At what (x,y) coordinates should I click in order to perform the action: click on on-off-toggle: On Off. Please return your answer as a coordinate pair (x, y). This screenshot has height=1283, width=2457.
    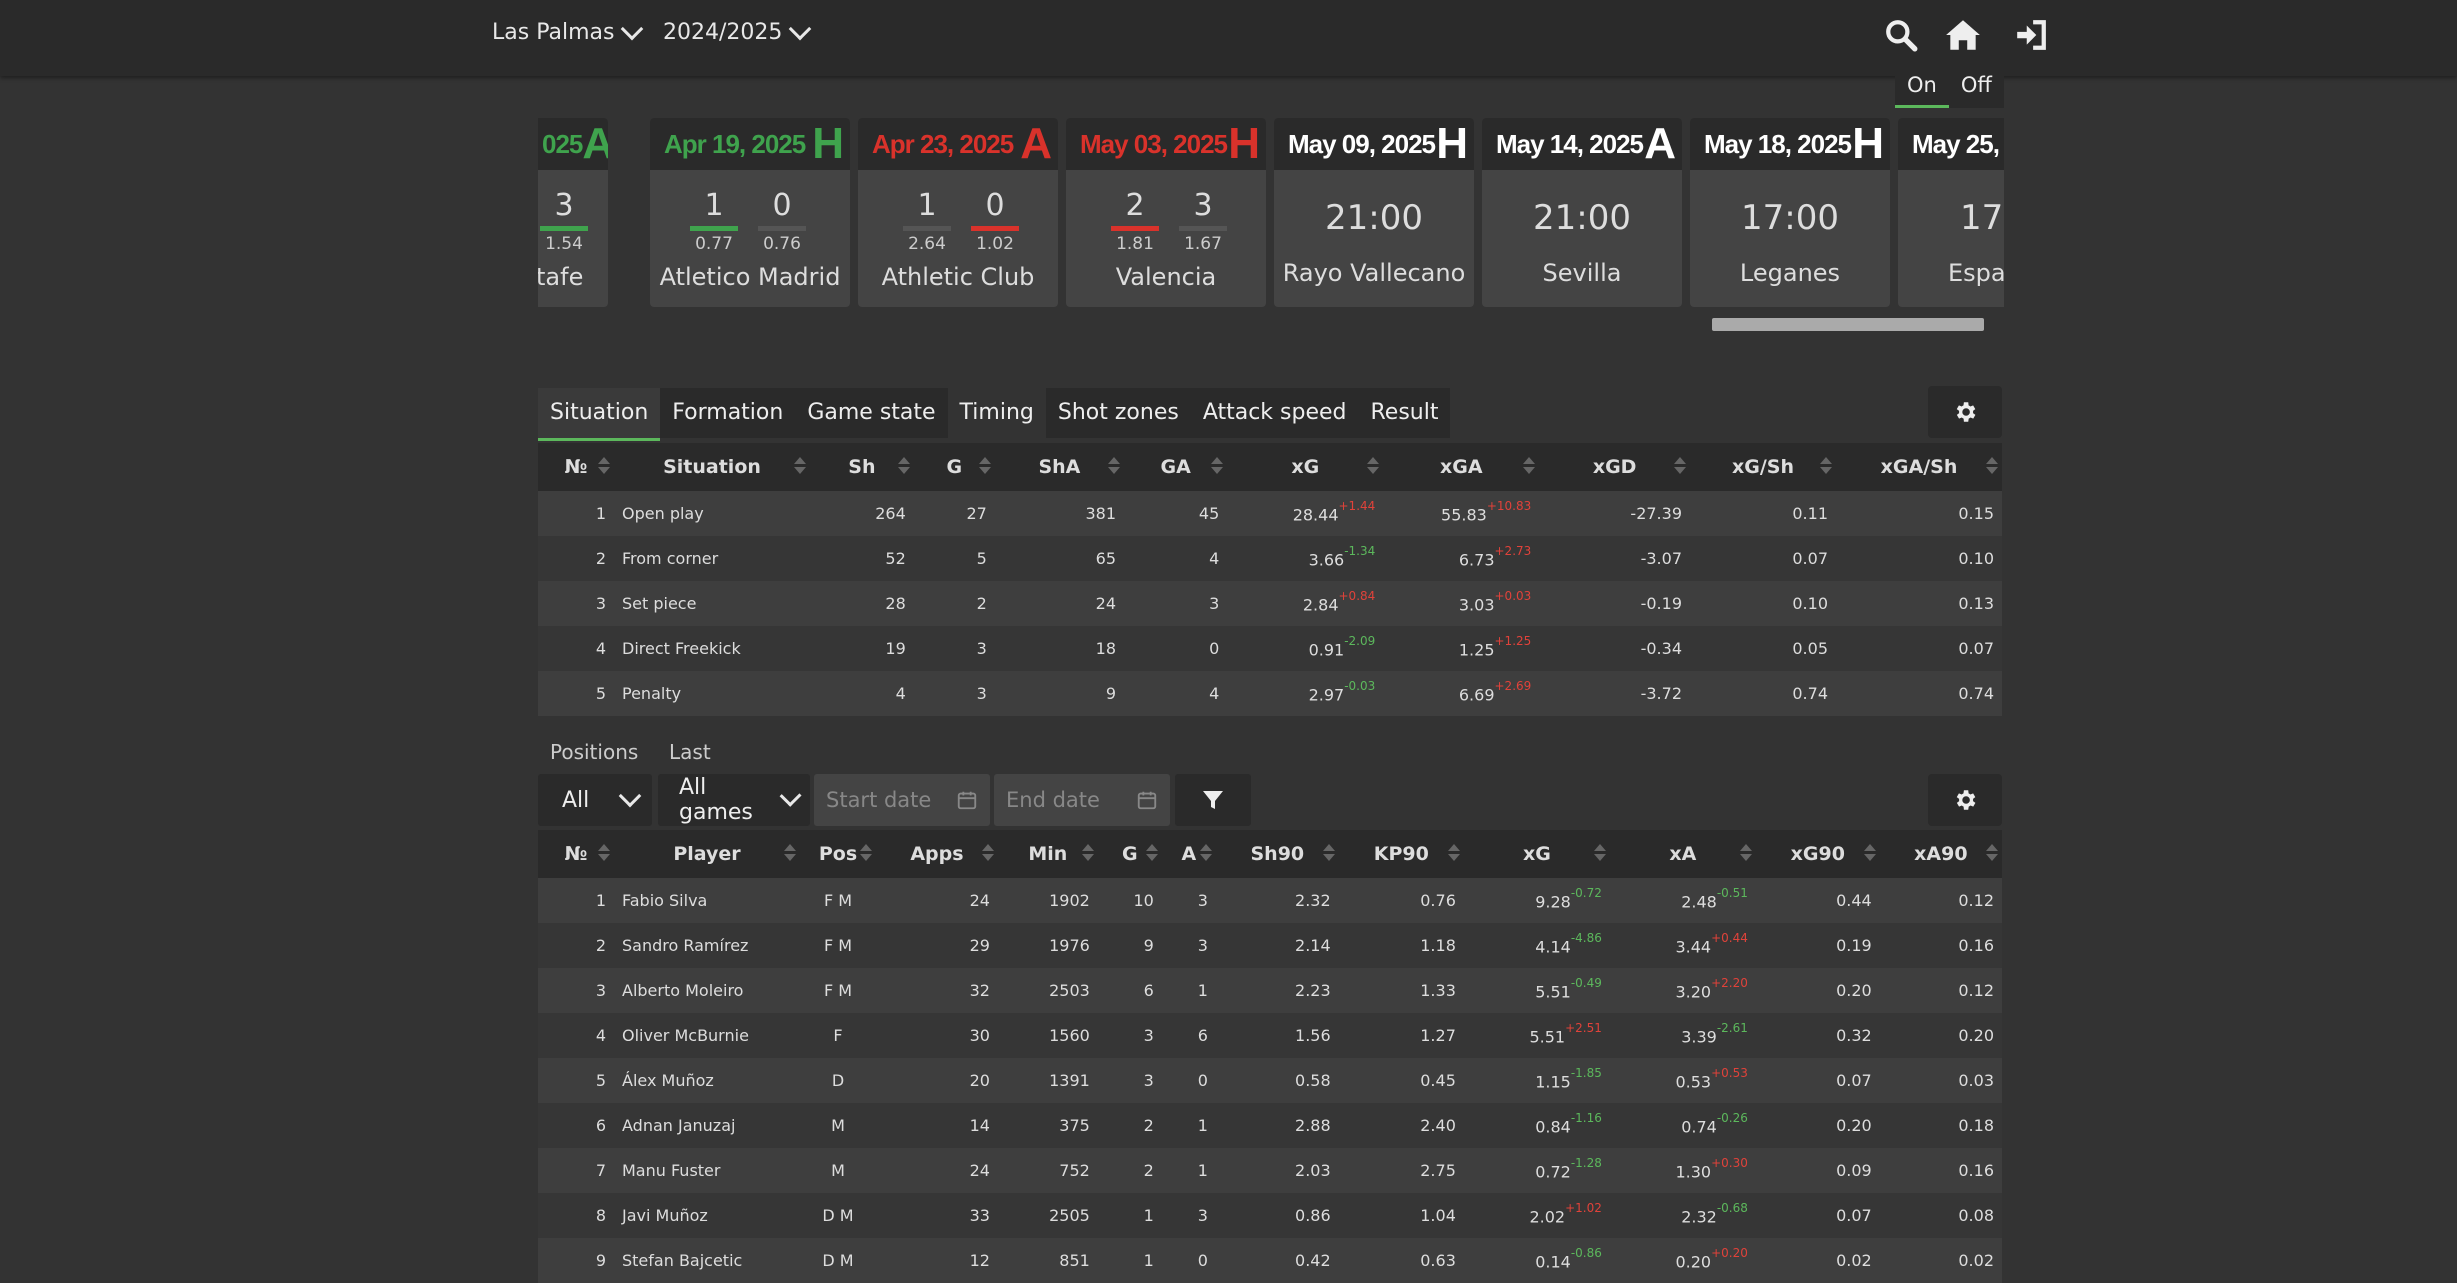
    Looking at the image, I should click on (1949, 88).